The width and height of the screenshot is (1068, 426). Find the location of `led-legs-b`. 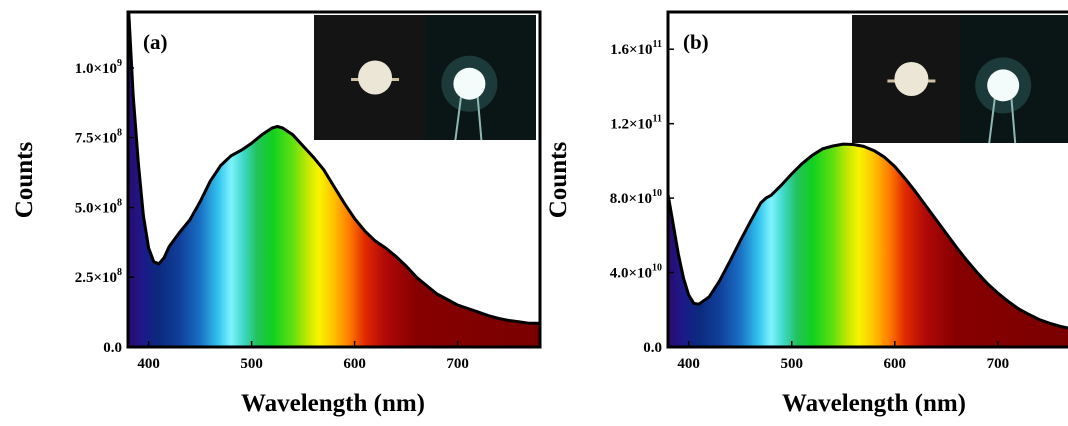

led-legs-b is located at coordinates (1002, 119).